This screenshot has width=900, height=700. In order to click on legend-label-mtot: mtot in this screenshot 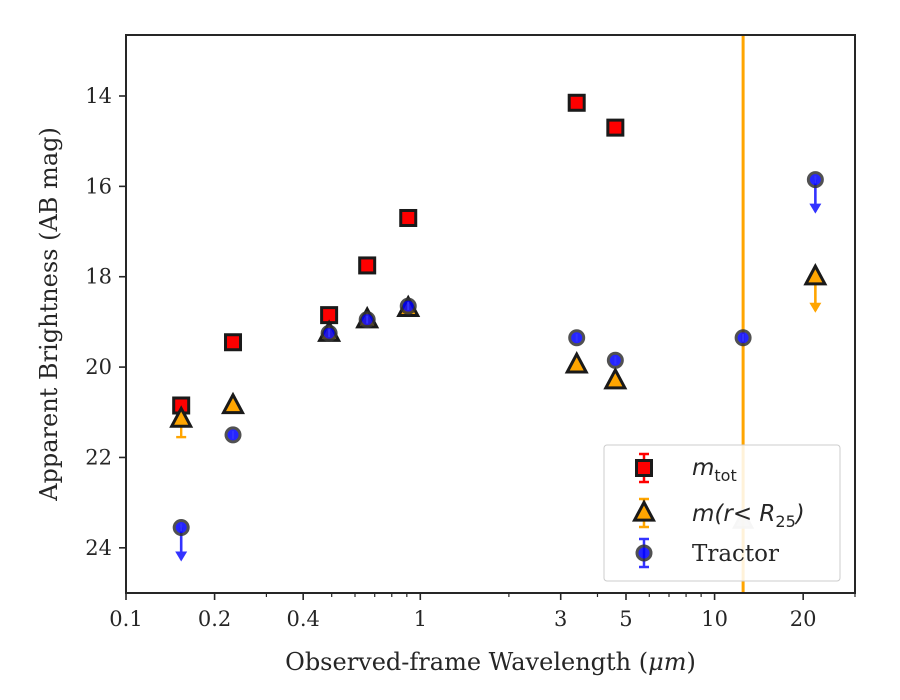, I will do `click(714, 470)`.